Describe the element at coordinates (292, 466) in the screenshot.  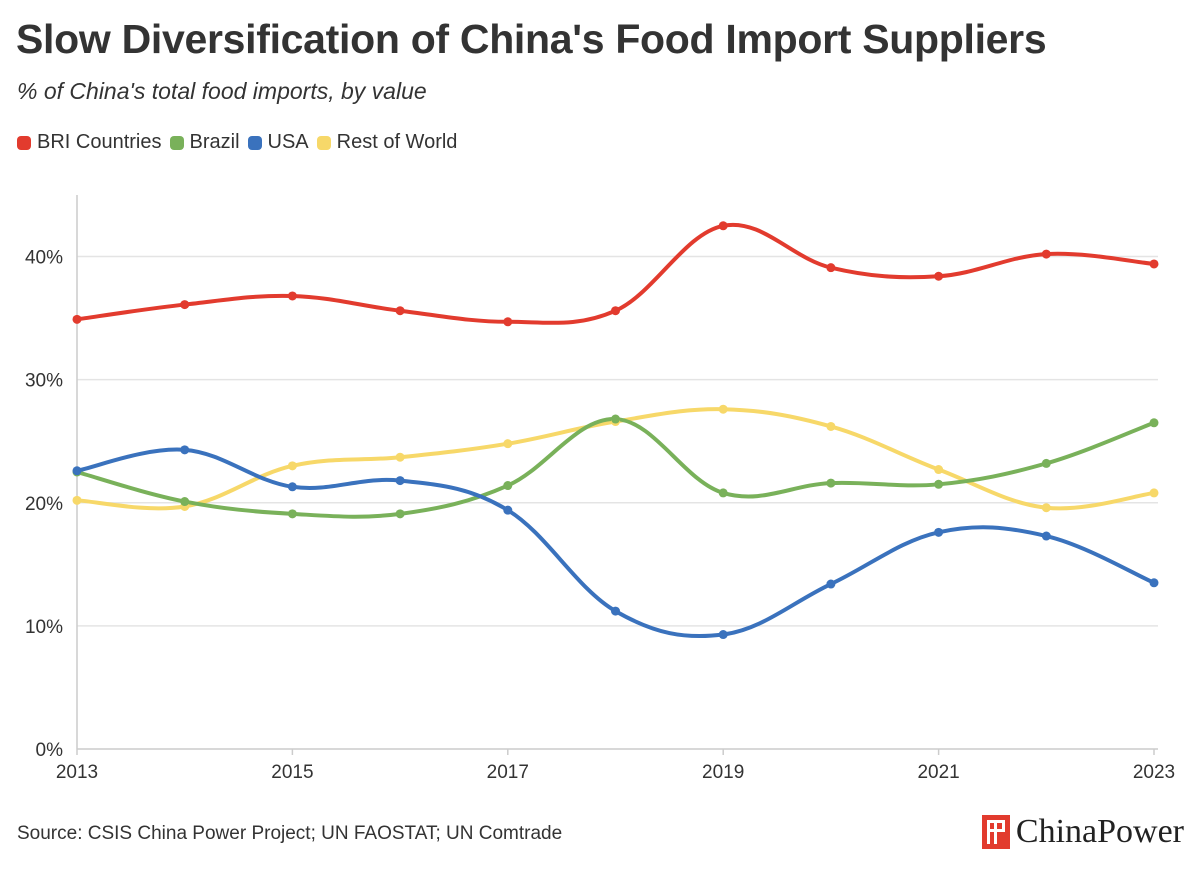
I see `data-point-rest-of-world-2015` at that location.